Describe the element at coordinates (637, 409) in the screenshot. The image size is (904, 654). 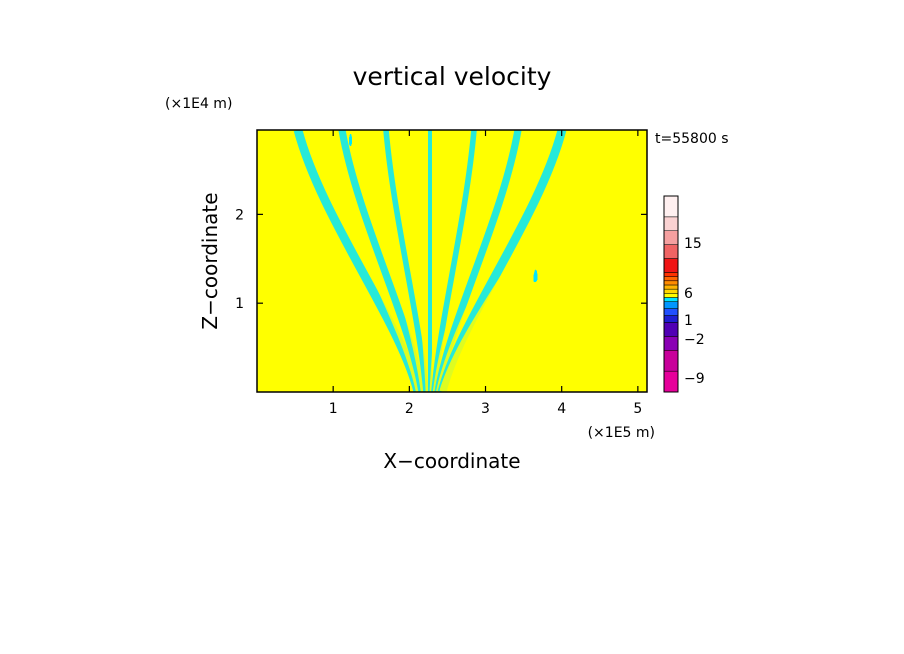
I see `x-tick-label: 5` at that location.